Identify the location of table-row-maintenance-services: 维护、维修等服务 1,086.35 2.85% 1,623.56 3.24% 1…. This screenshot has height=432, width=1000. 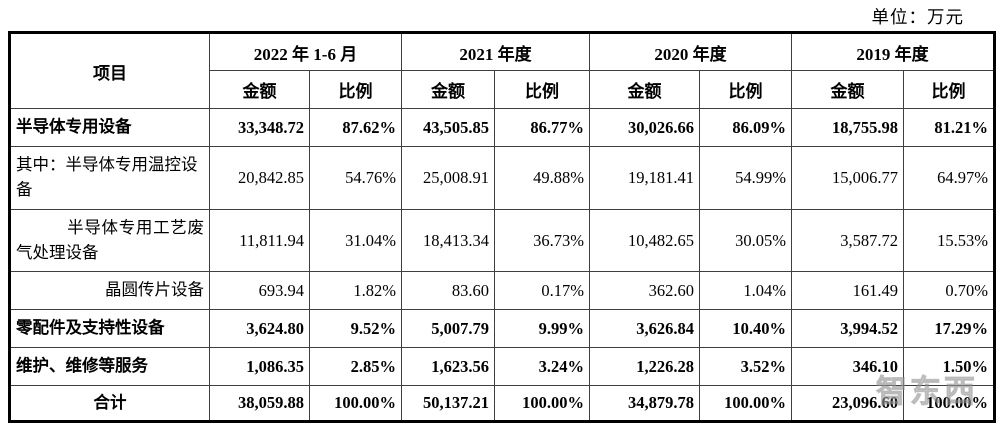
(502, 366).